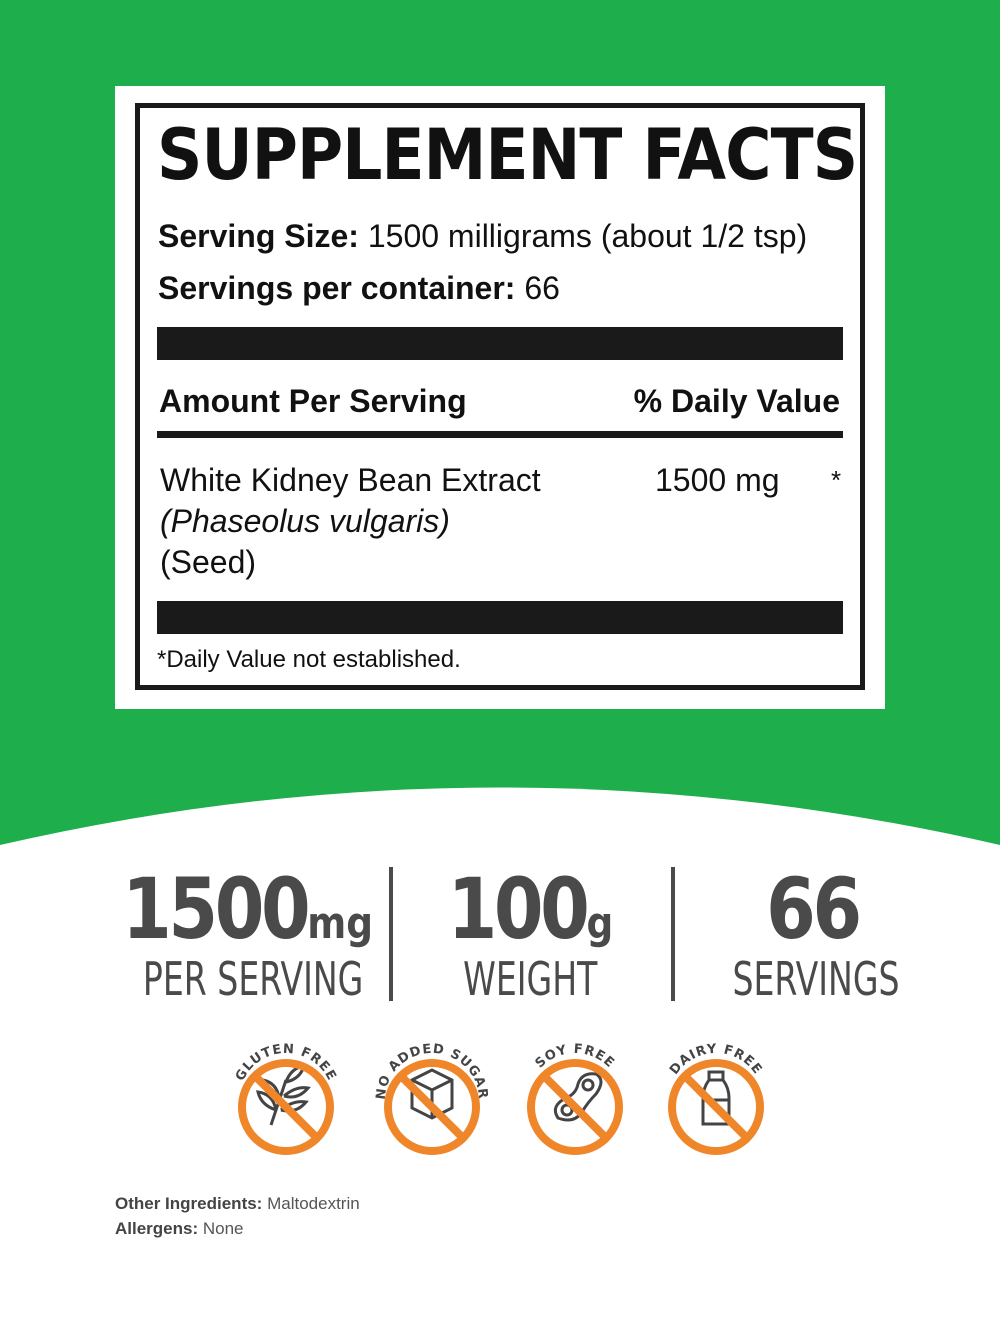 Image resolution: width=1000 pixels, height=1317 pixels. Describe the element at coordinates (305, 521) in the screenshot. I see `ingredient-latin: (Phaseolus vulgaris)` at that location.